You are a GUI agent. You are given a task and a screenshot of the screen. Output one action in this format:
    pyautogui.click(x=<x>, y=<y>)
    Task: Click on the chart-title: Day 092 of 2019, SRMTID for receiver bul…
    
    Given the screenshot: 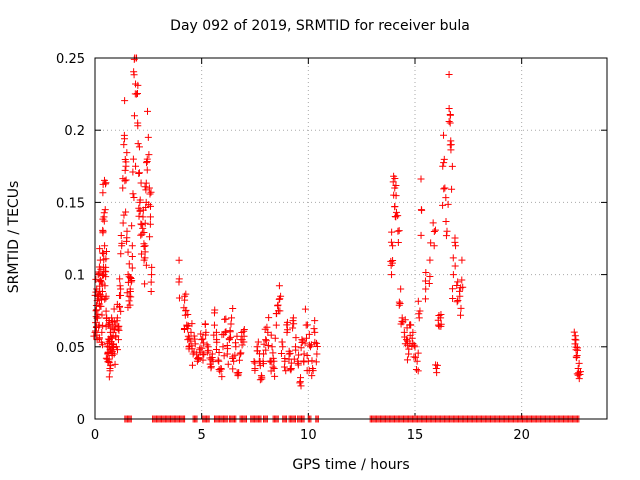 What is the action you would take?
    pyautogui.click(x=320, y=26)
    